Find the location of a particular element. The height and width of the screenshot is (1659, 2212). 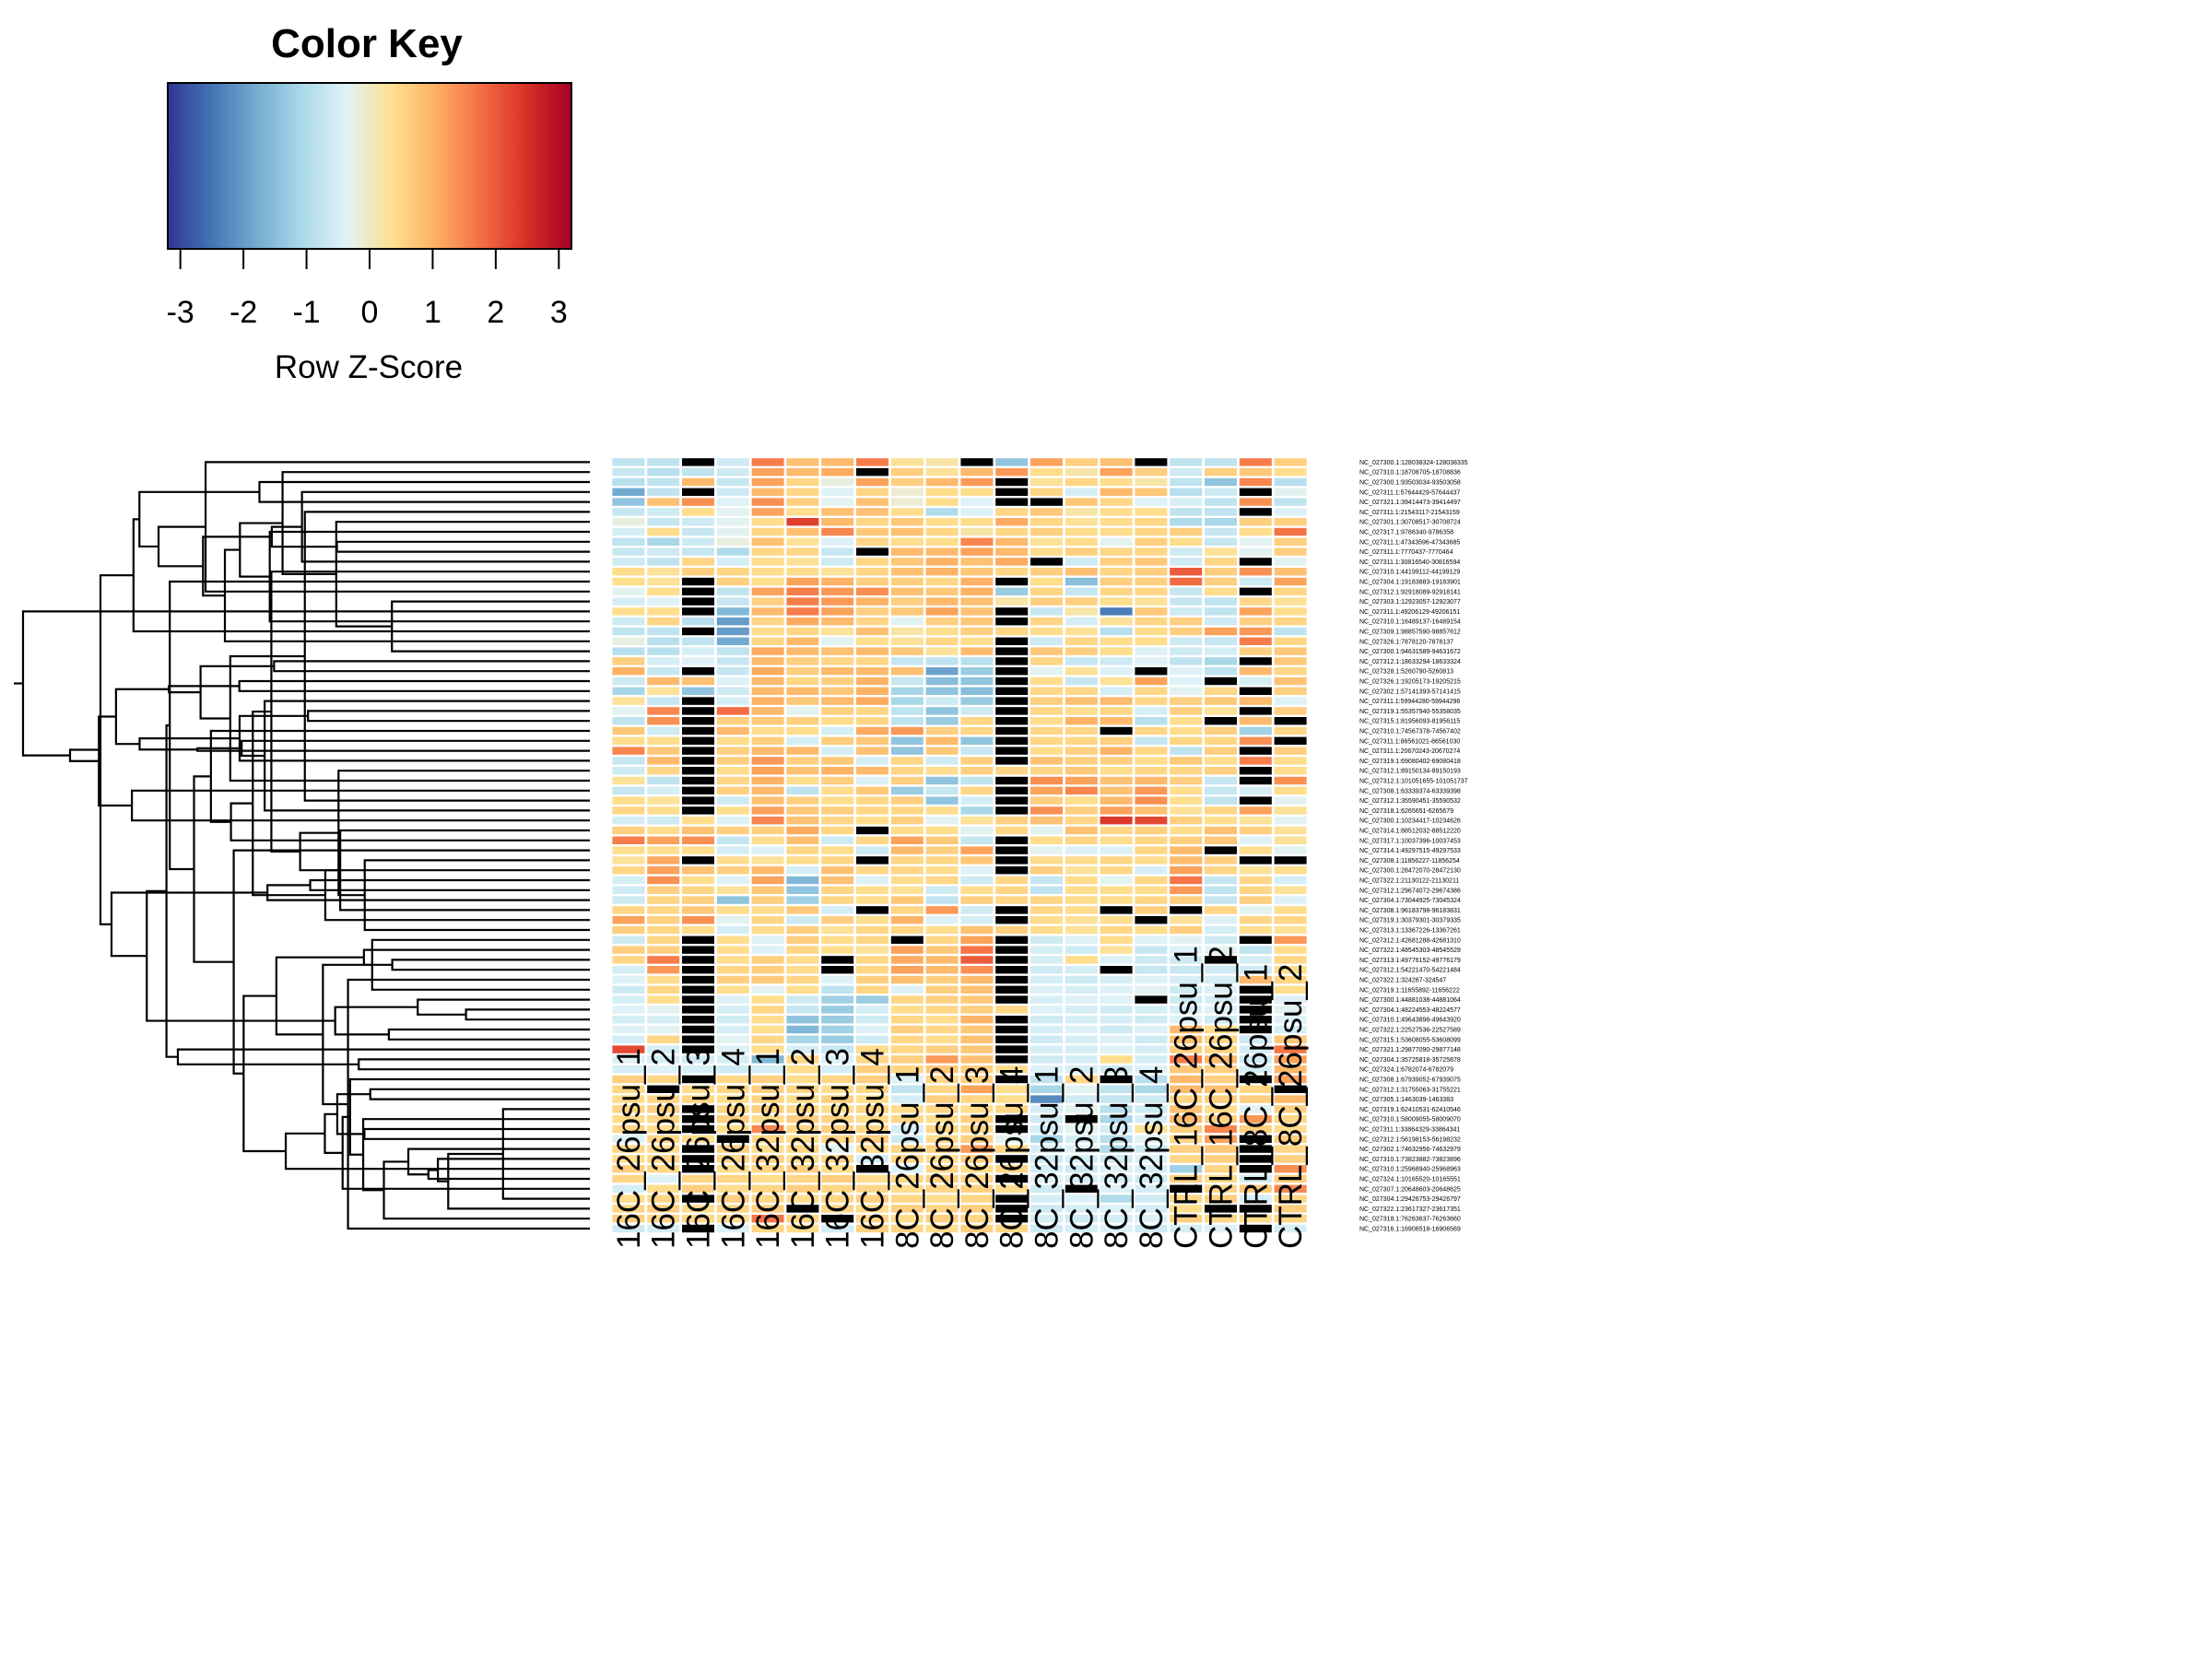

row-label: NC_027313.1:13367226-13367261 is located at coordinates (1410, 931).